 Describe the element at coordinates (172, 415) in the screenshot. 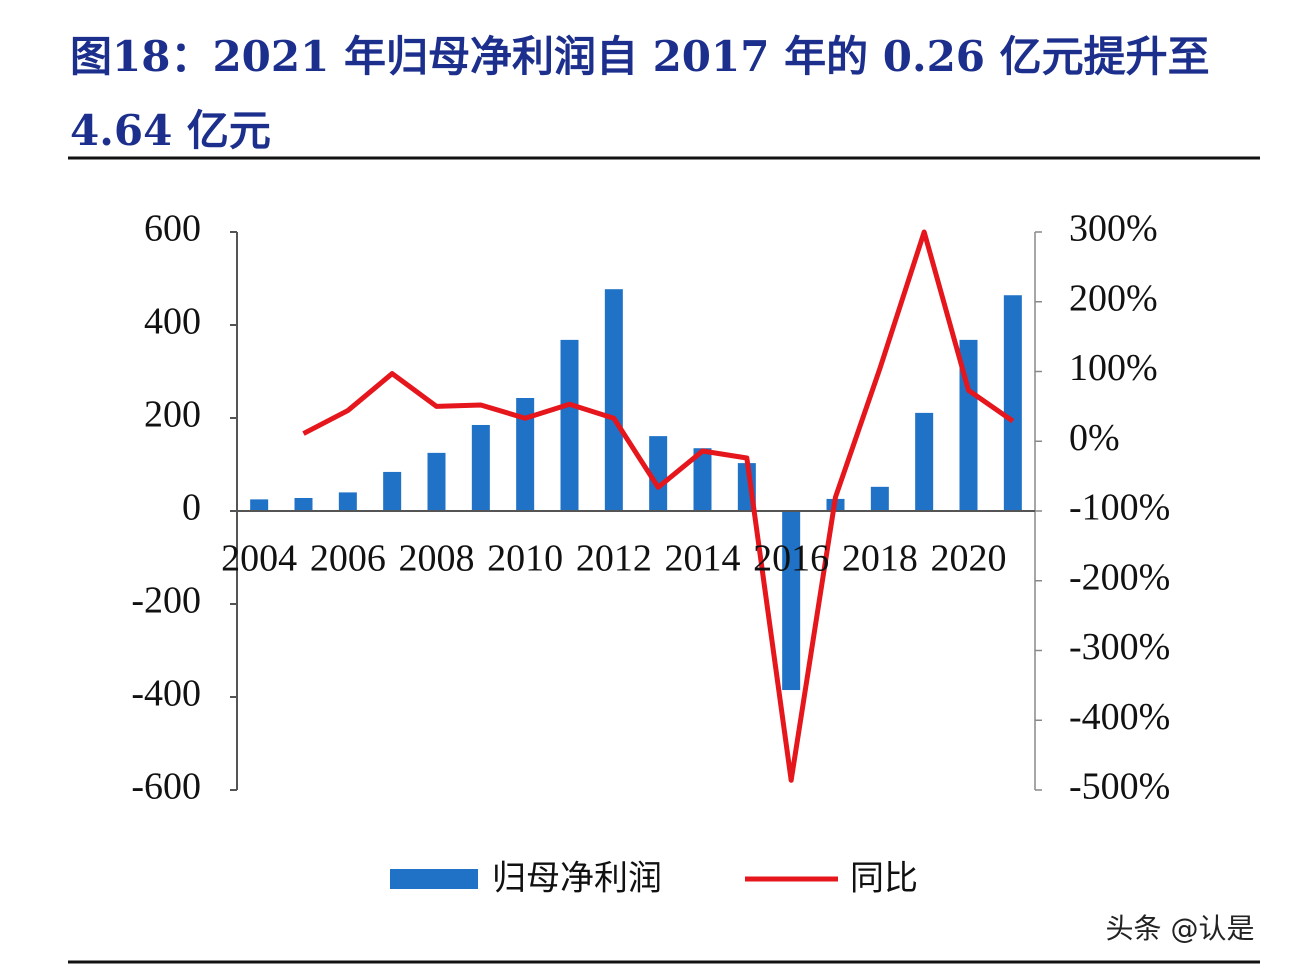

I see `y-tick-label: 200` at that location.